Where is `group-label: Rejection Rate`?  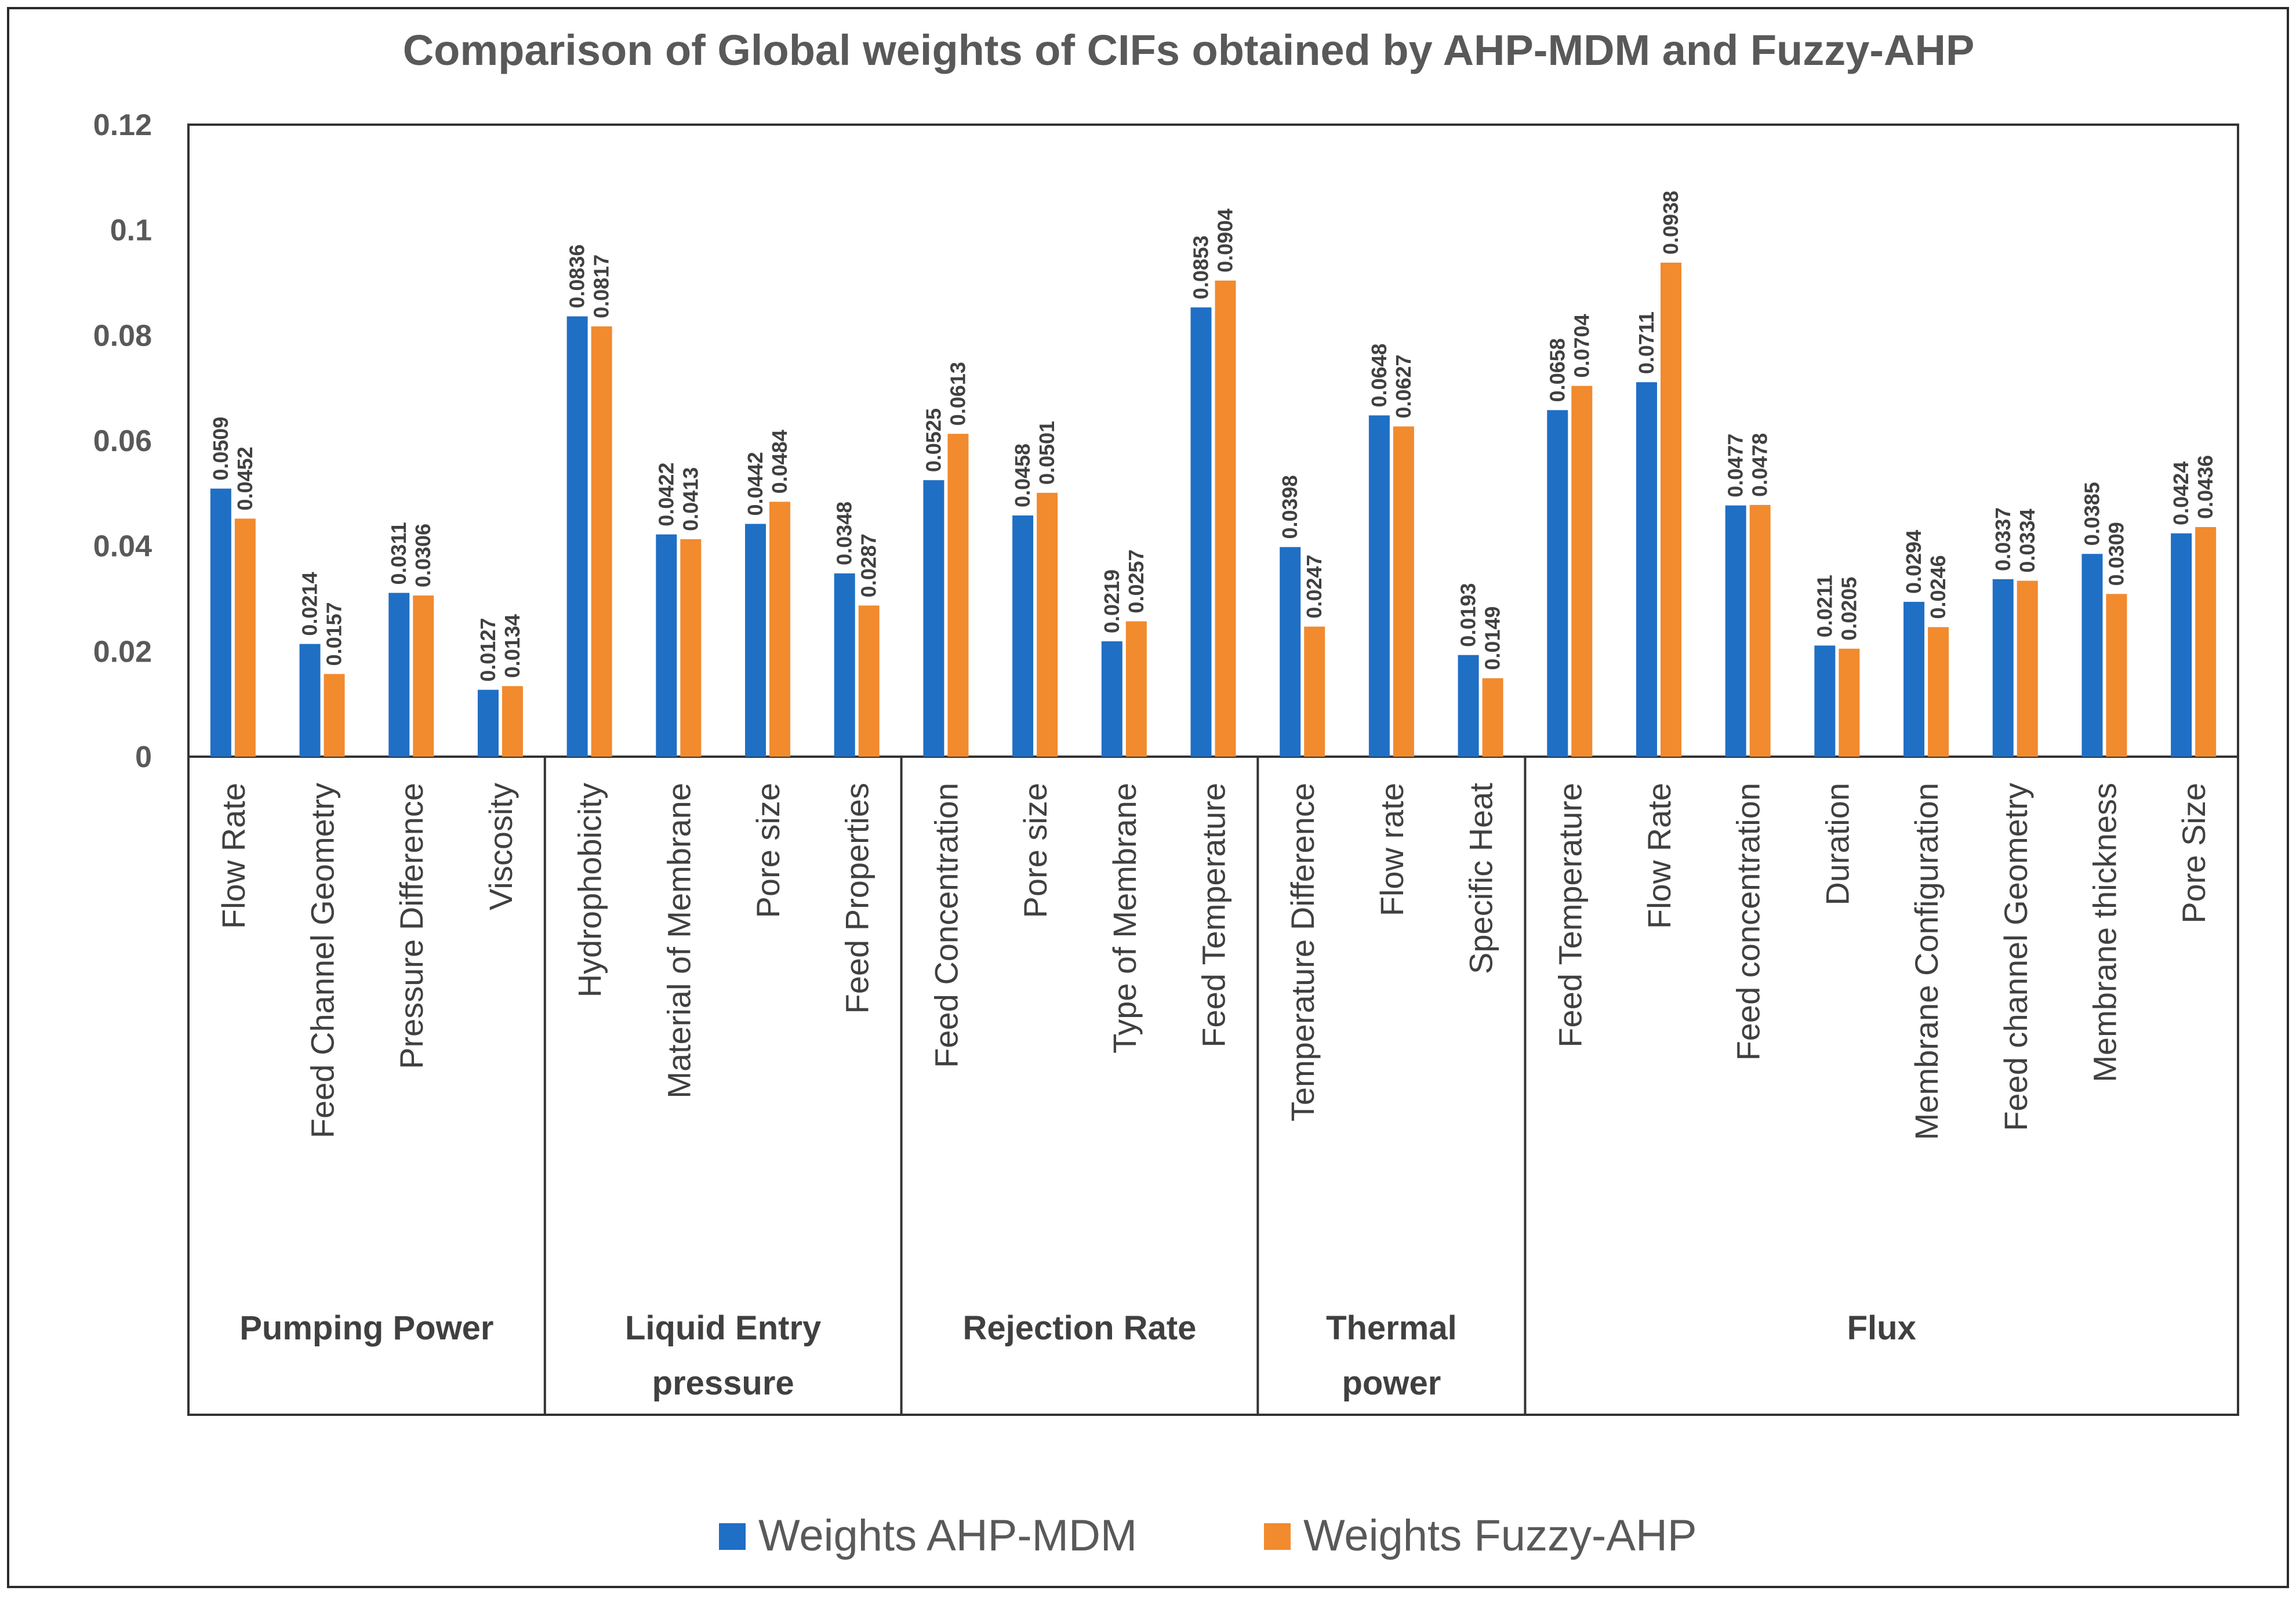 group-label: Rejection Rate is located at coordinates (1080, 1328).